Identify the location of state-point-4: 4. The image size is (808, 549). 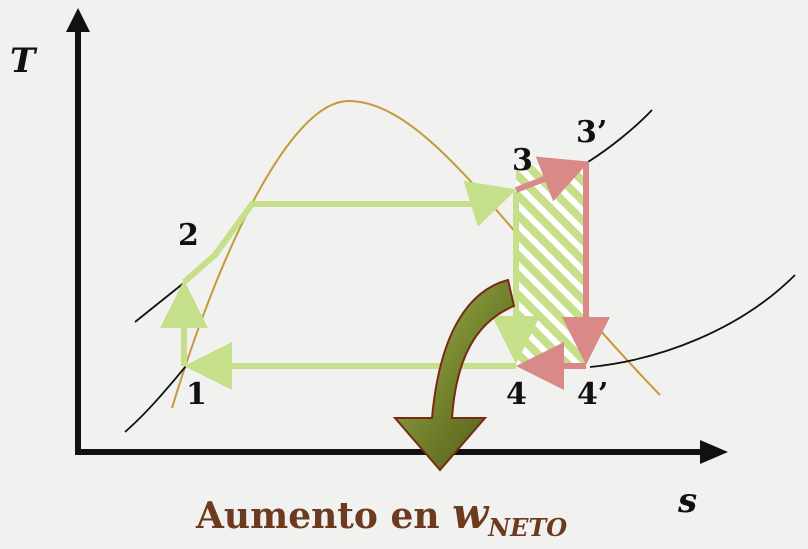
(516, 394).